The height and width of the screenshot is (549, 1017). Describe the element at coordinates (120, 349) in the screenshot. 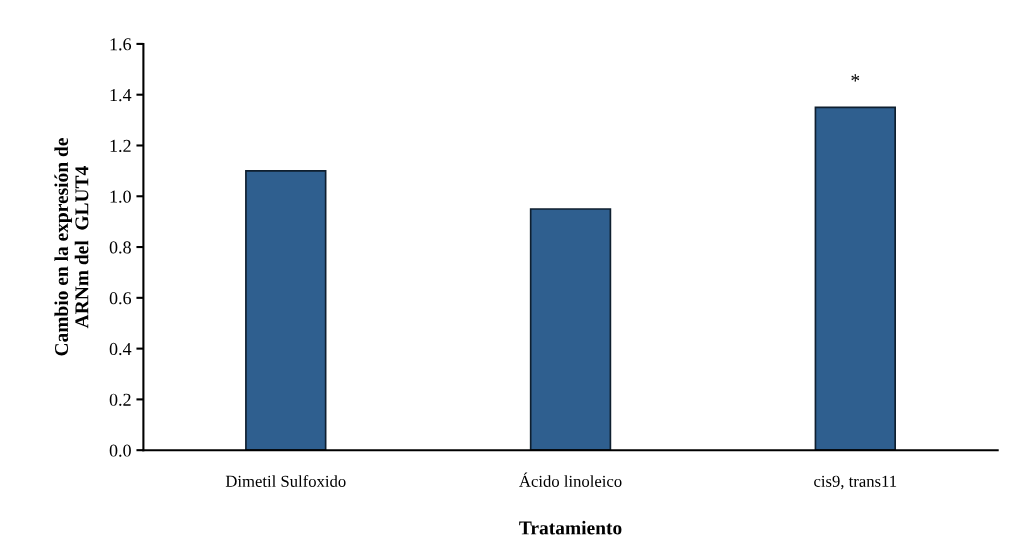

I see `y-tick-label: 0.4` at that location.